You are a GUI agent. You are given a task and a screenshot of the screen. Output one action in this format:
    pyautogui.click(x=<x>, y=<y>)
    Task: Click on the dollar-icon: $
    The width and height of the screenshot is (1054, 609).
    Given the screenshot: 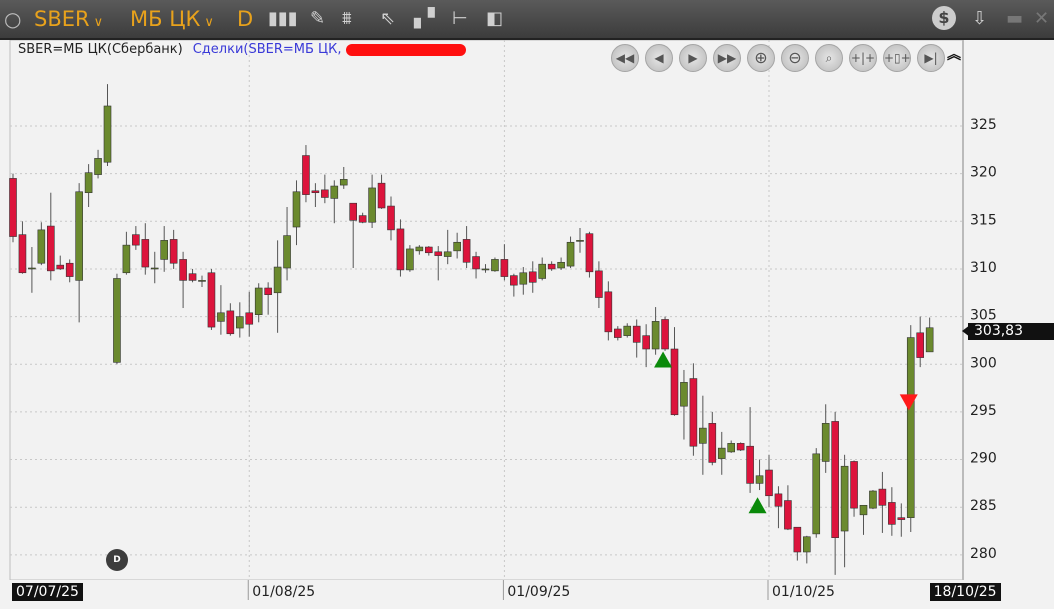 What is the action you would take?
    pyautogui.click(x=944, y=18)
    